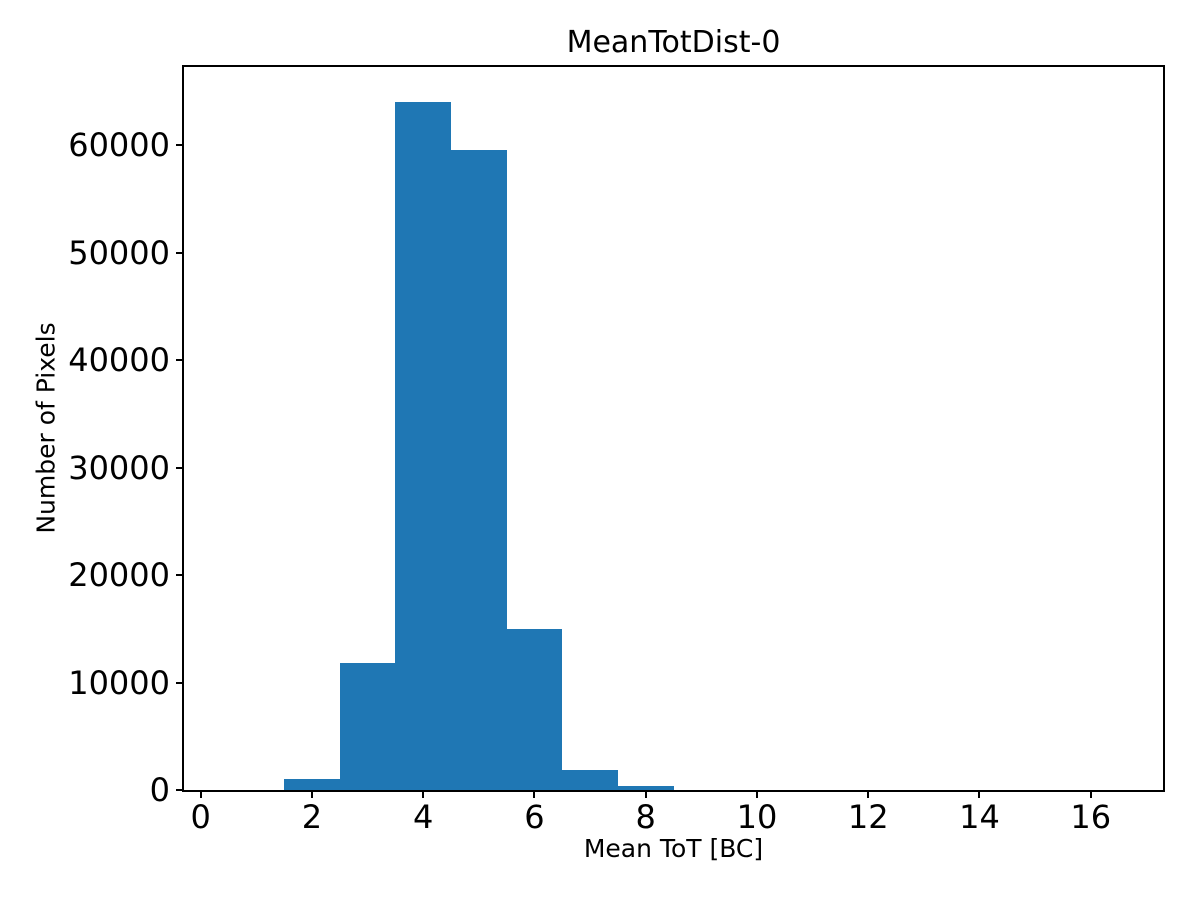 This screenshot has height=900, width=1200. Describe the element at coordinates (119, 467) in the screenshot. I see `y-tick-label: 30000` at that location.